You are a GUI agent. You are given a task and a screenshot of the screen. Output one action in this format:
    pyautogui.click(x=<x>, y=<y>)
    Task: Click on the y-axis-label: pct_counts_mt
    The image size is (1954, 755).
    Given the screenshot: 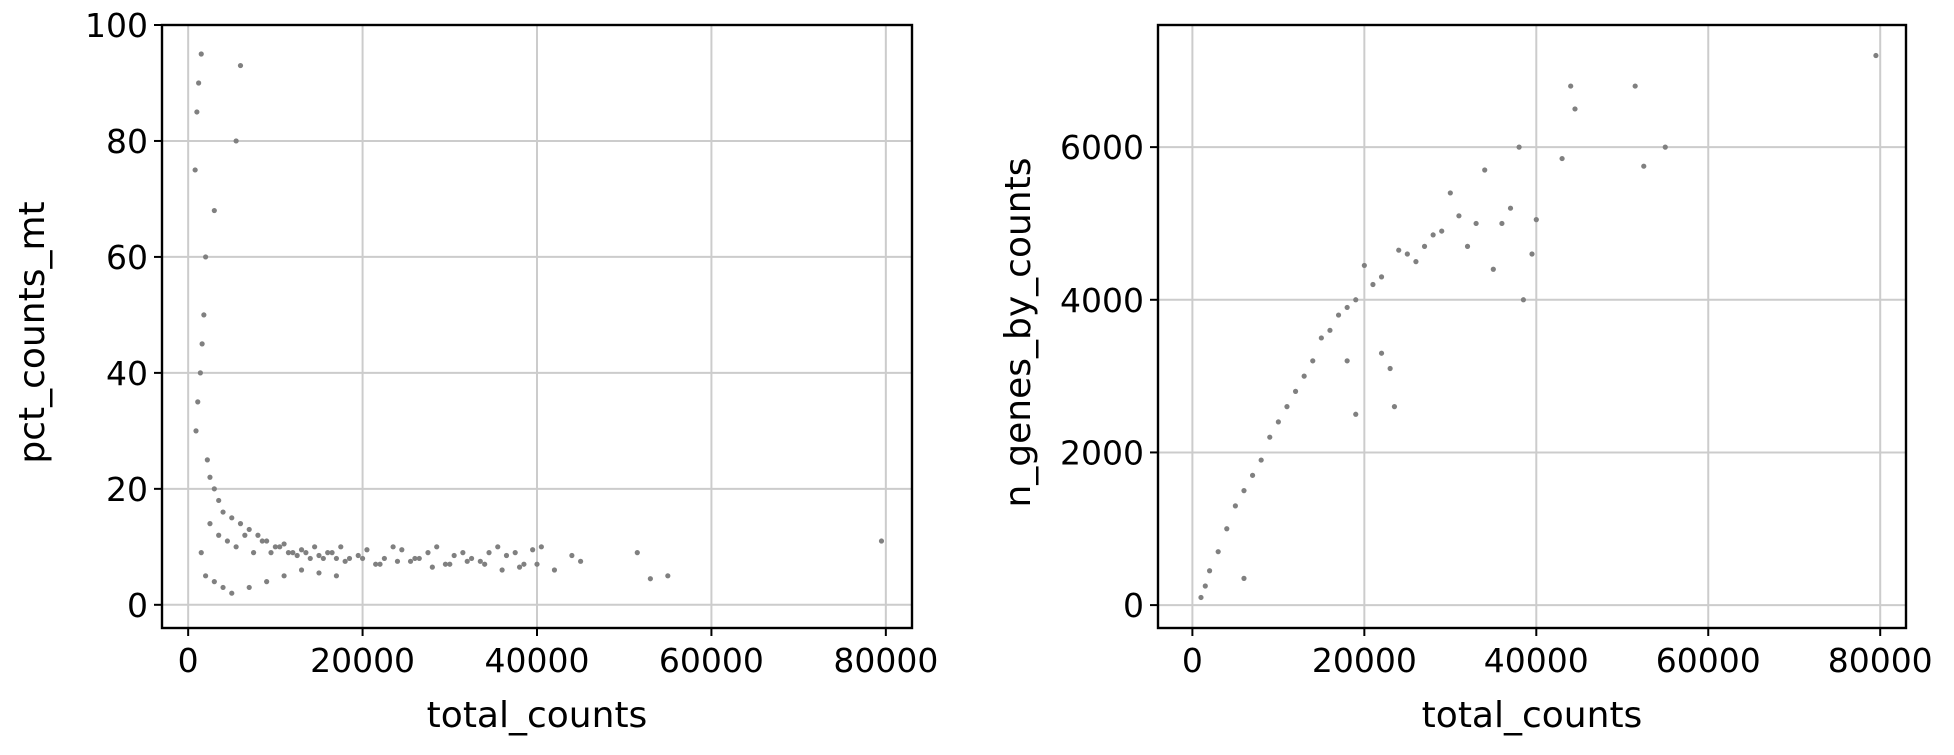 What is the action you would take?
    pyautogui.click(x=32, y=332)
    